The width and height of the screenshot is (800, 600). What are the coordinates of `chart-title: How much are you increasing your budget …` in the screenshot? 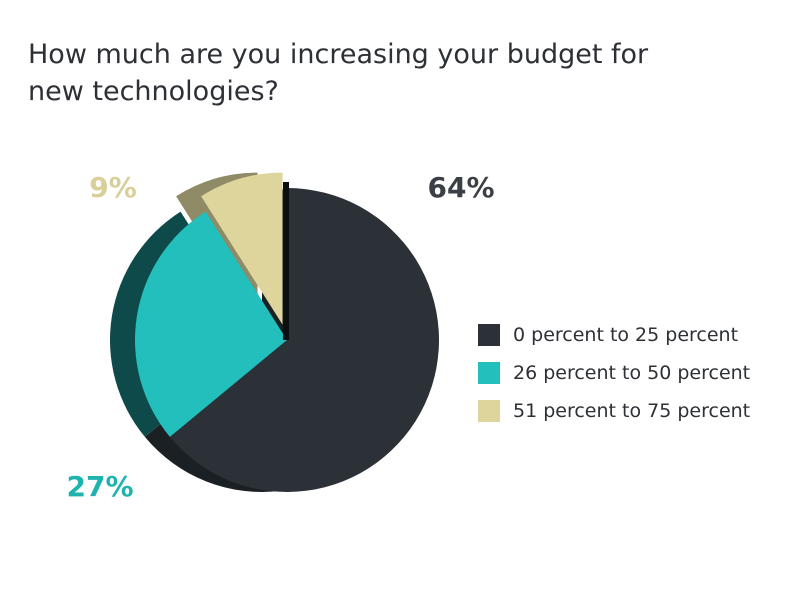 It's located at (378, 73).